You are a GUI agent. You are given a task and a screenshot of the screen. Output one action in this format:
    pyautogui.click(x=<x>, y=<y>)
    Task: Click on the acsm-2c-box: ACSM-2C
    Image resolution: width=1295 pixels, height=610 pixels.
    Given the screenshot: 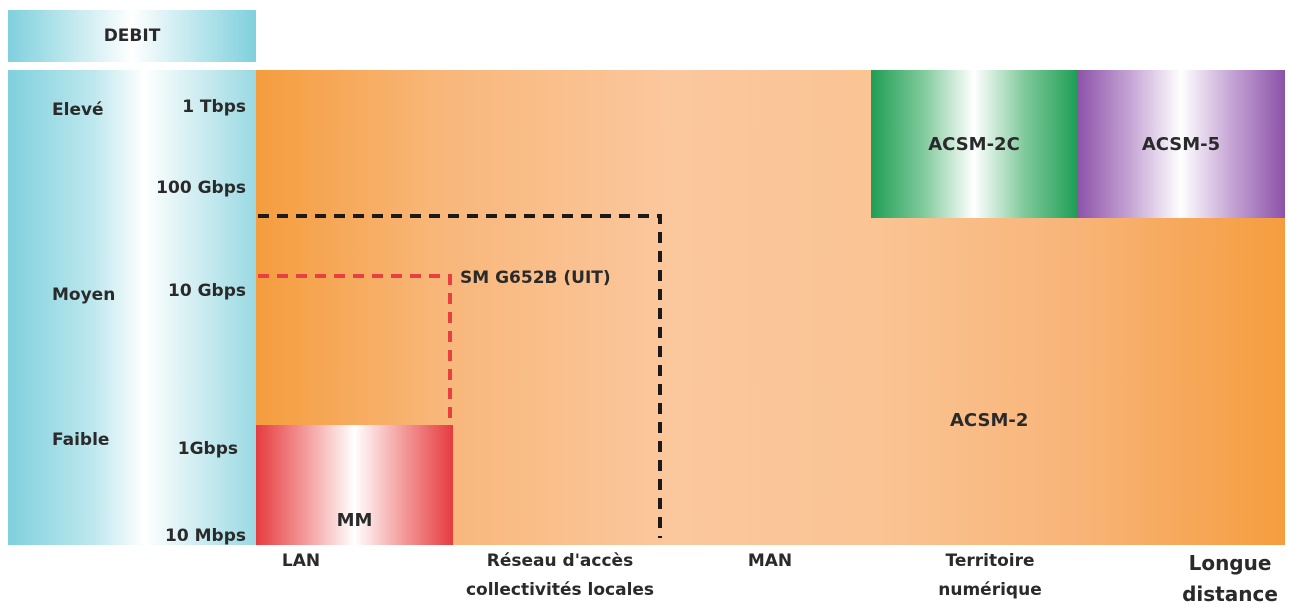 What is the action you would take?
    pyautogui.click(x=974, y=144)
    